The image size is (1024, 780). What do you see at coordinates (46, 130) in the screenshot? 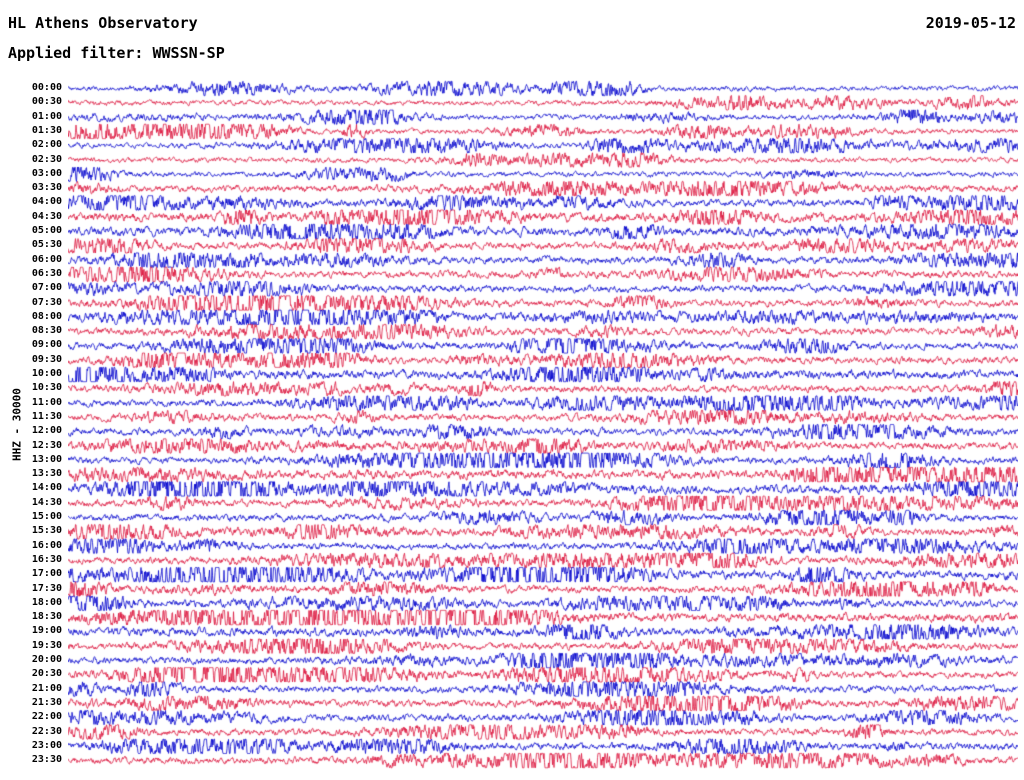
I see `time-label: 01:30` at bounding box center [46, 130].